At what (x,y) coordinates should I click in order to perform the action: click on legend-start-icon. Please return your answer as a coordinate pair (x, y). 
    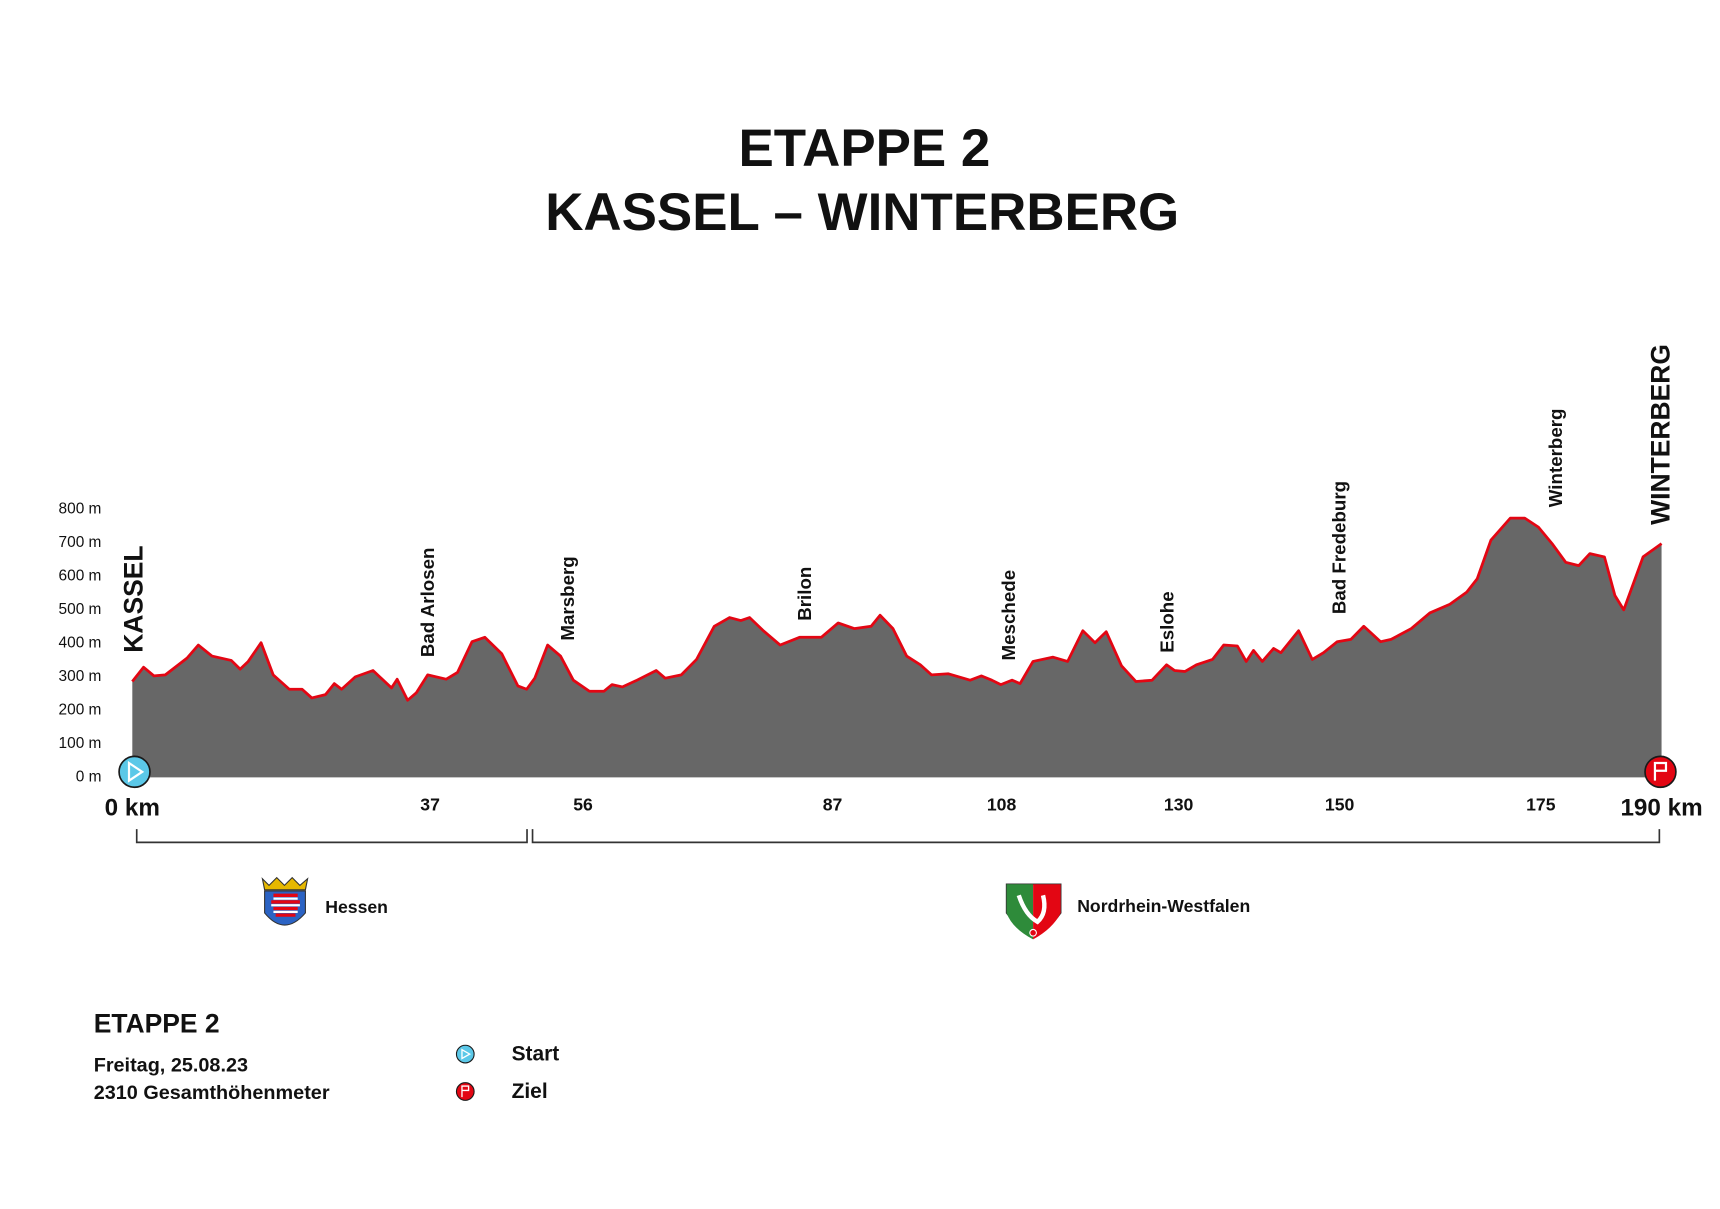
    Looking at the image, I should click on (465, 1054).